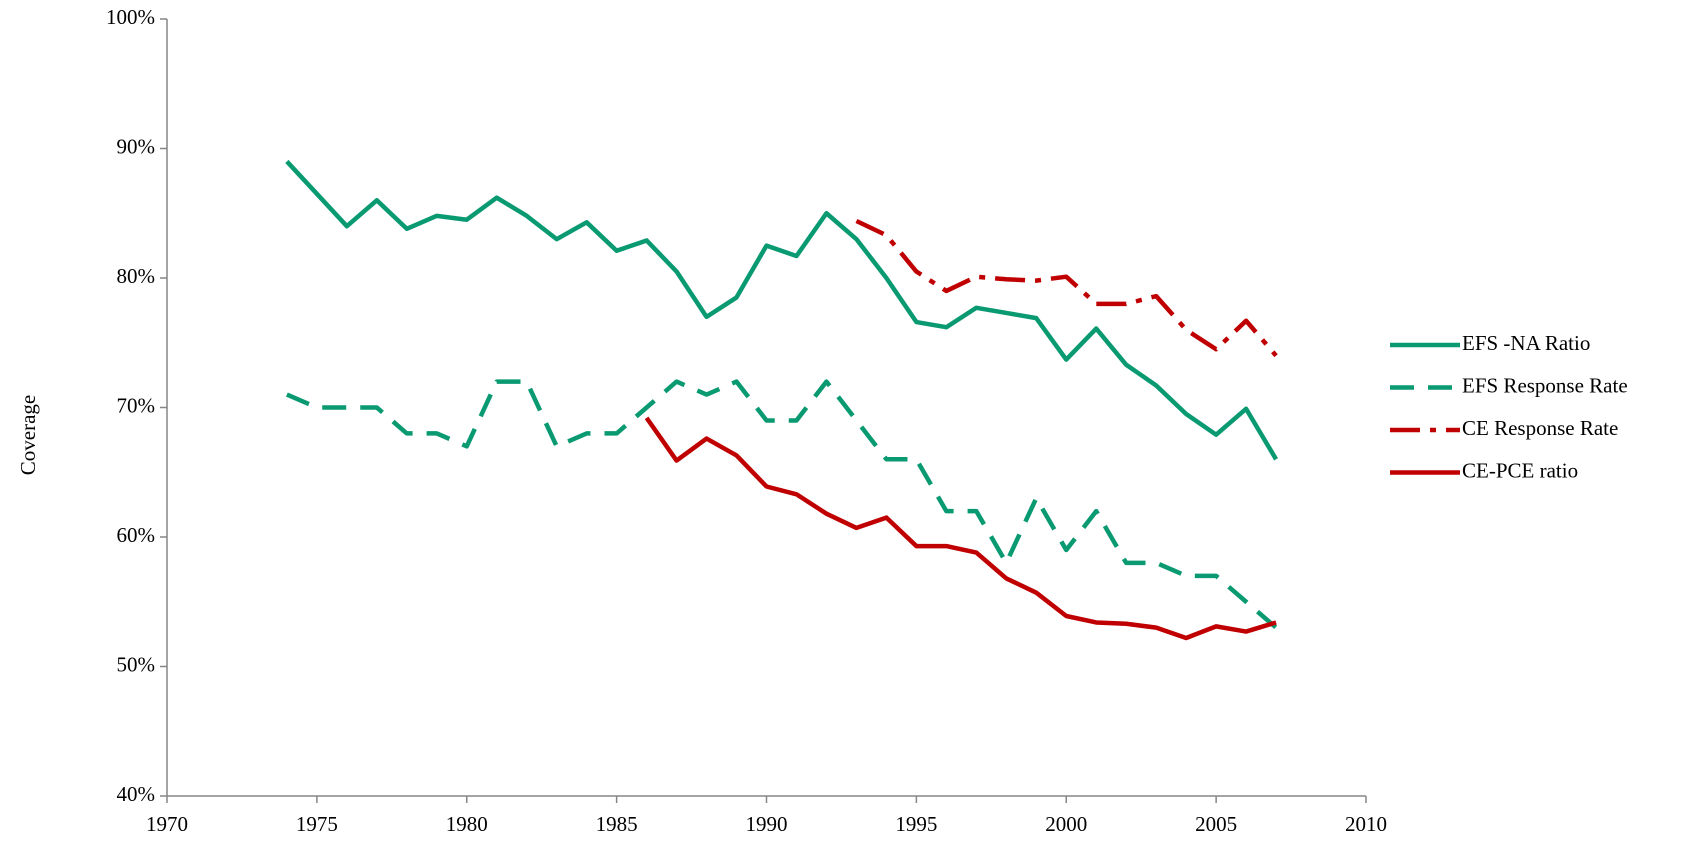 The width and height of the screenshot is (1682, 855). Describe the element at coordinates (28, 435) in the screenshot. I see `y-axis-label: Coverage` at that location.